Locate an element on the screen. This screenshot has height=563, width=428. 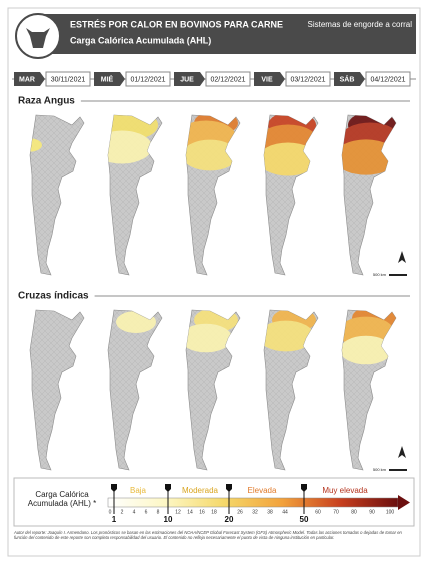
legend-tick: 14 is located at coordinates (190, 512).